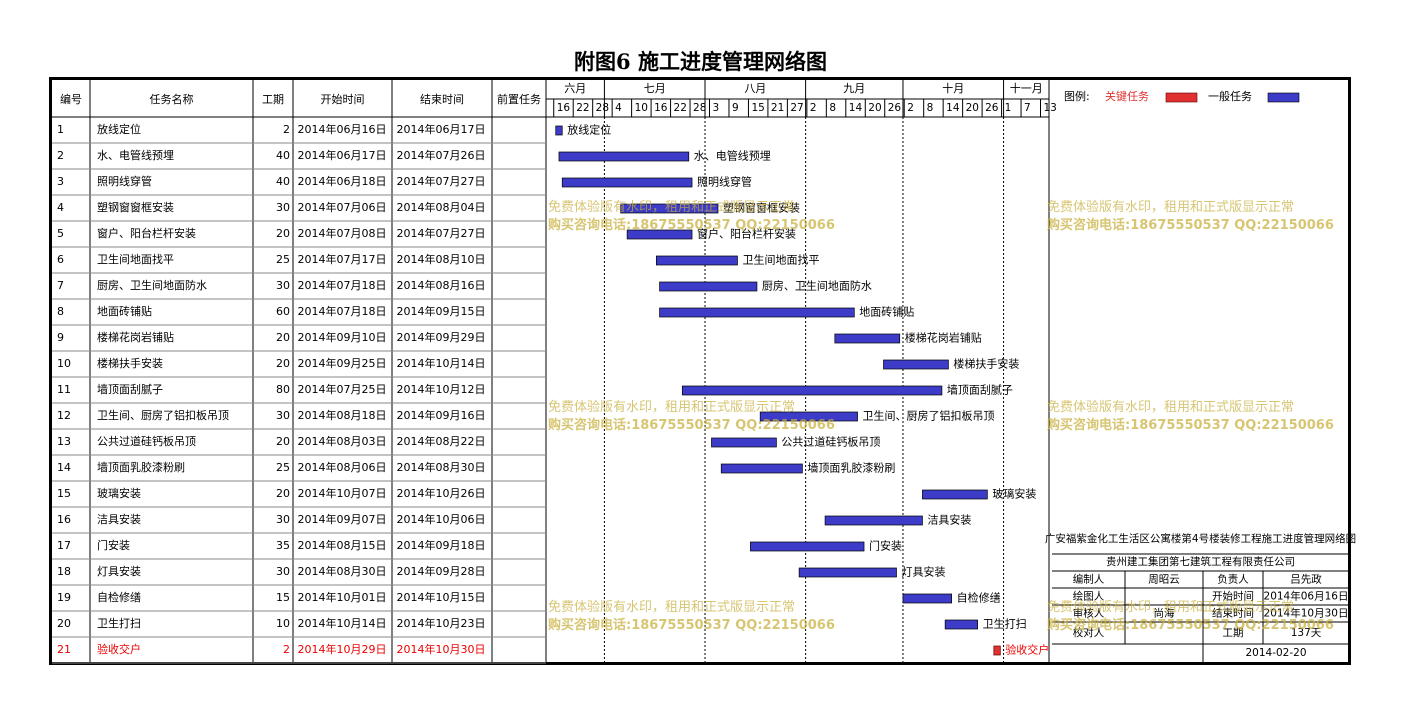 The width and height of the screenshot is (1401, 713). Describe the element at coordinates (1077, 96) in the screenshot. I see `legend-label: 图例:` at that location.